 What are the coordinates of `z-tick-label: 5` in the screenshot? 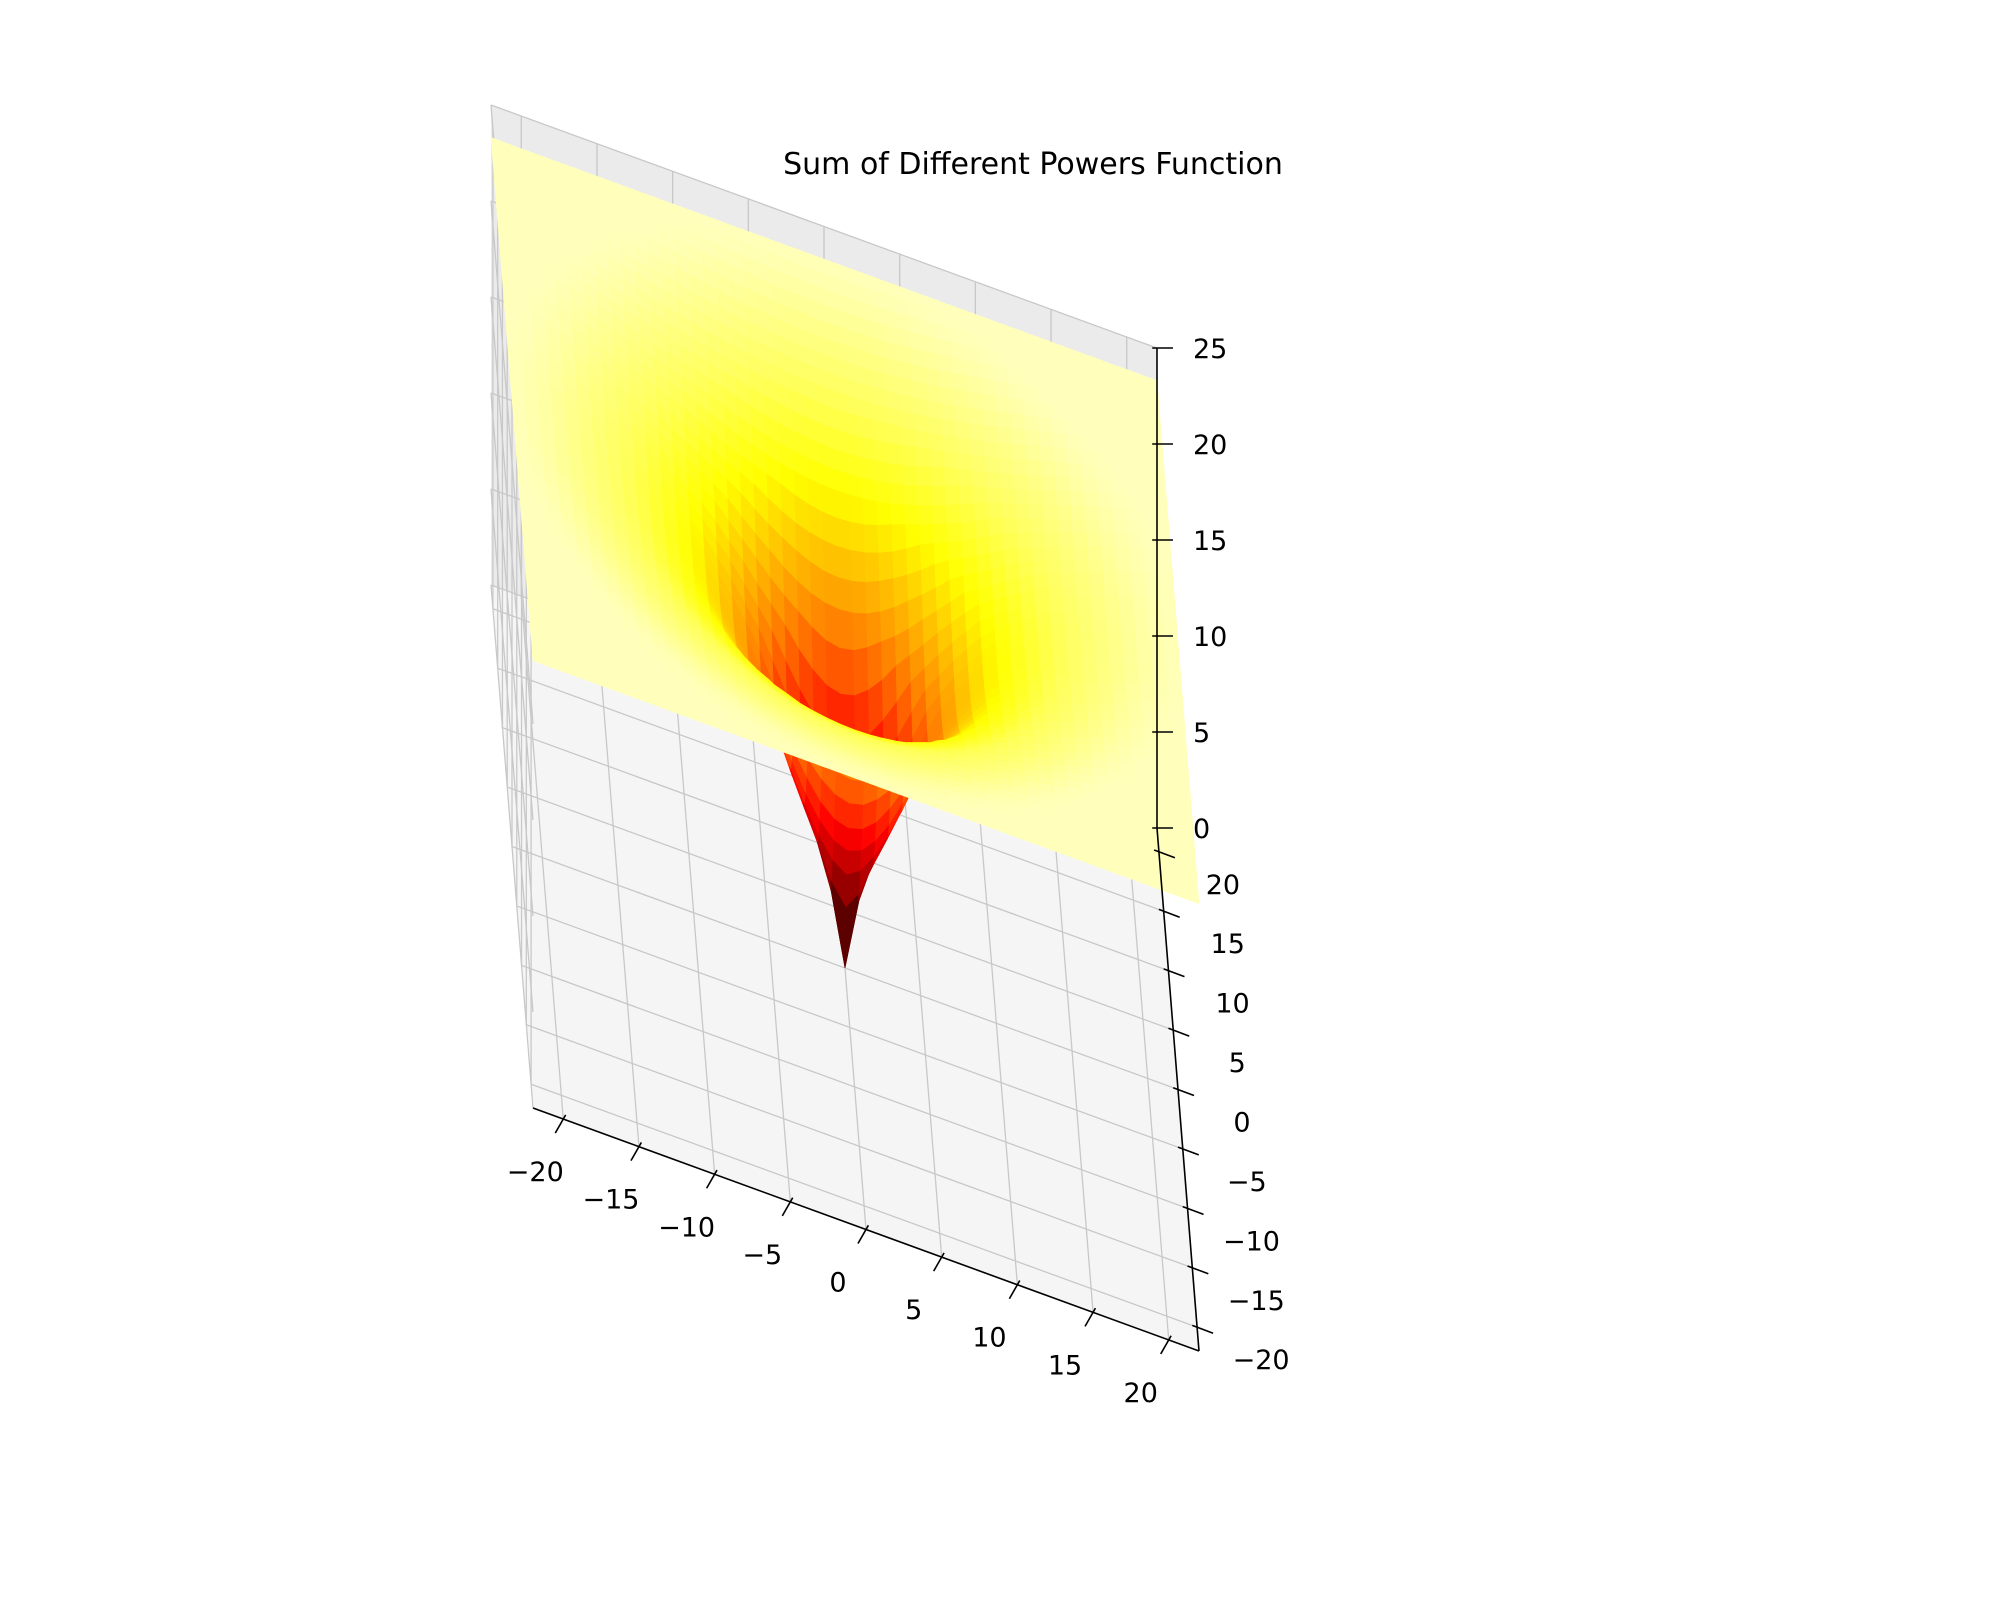 It's located at (1201, 733).